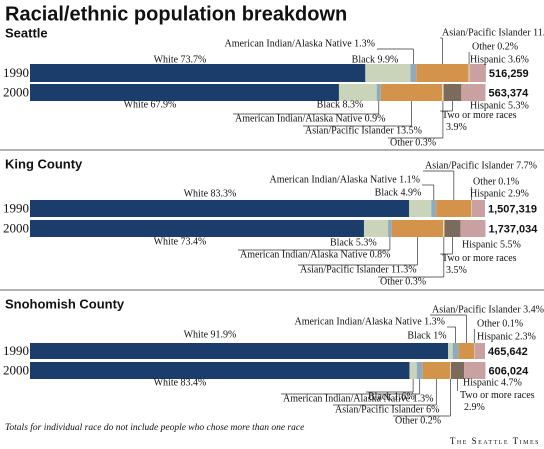  What do you see at coordinates (375, 59) in the screenshot?
I see `data-label: Black 9.9%` at bounding box center [375, 59].